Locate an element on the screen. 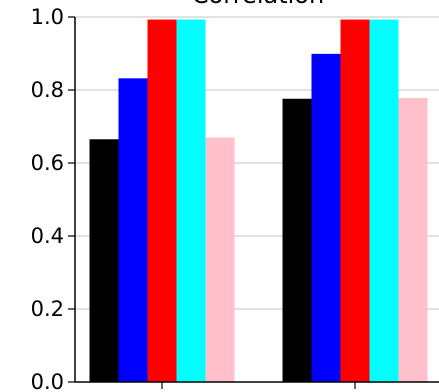 The image size is (439, 392). y-axis-ticks: 0.0 0.2 0.4 0.6 0.8 1.0 is located at coordinates (53, 198).